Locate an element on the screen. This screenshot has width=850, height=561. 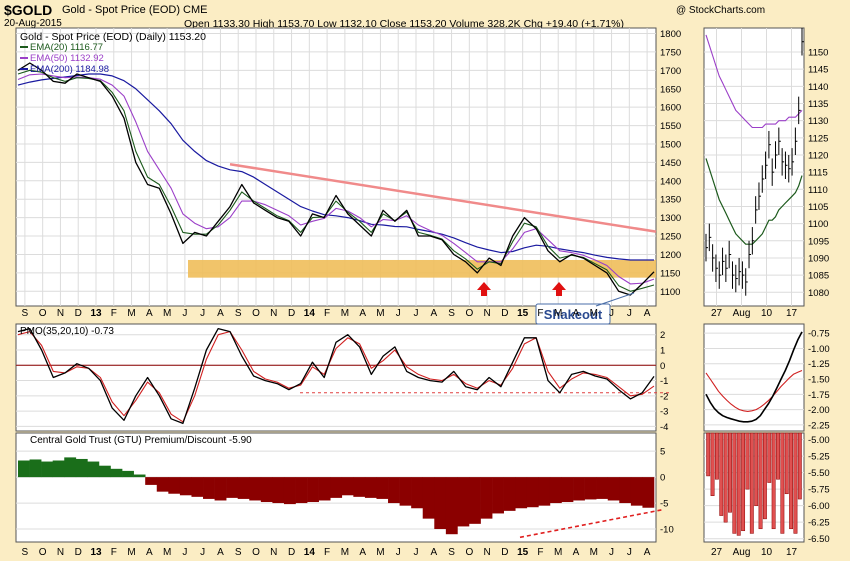
y-tick-label: -5.75 is located at coordinates (819, 490).